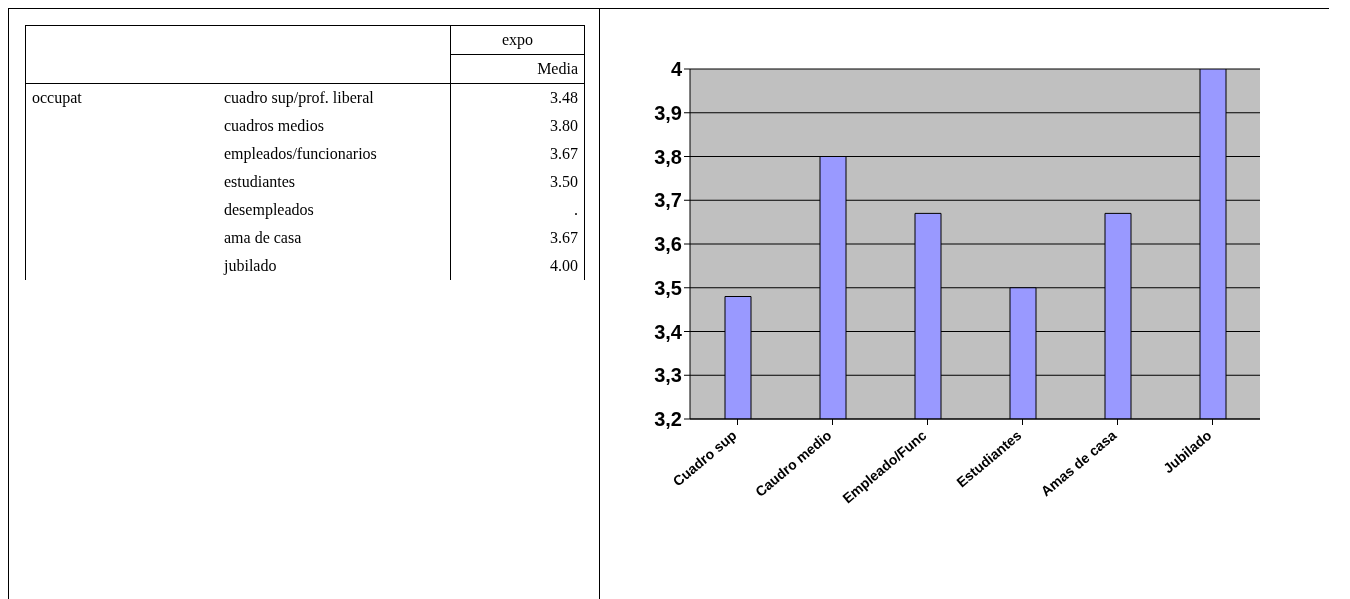 Image resolution: width=1350 pixels, height=599 pixels. What do you see at coordinates (668, 244) in the screenshot?
I see `y-tick-label: 3,6` at bounding box center [668, 244].